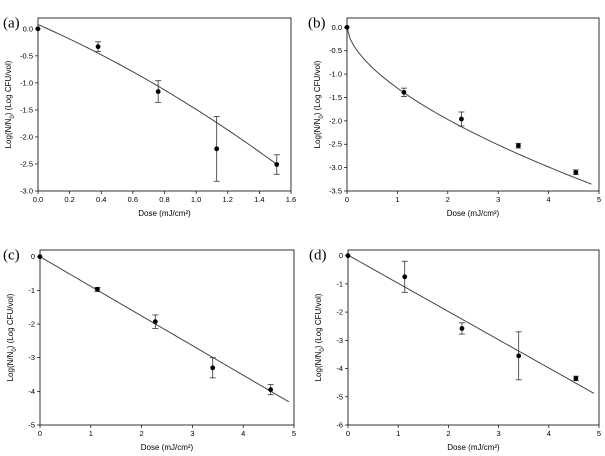  Describe the element at coordinates (11, 256) in the screenshot. I see `panel-label: (c)` at that location.